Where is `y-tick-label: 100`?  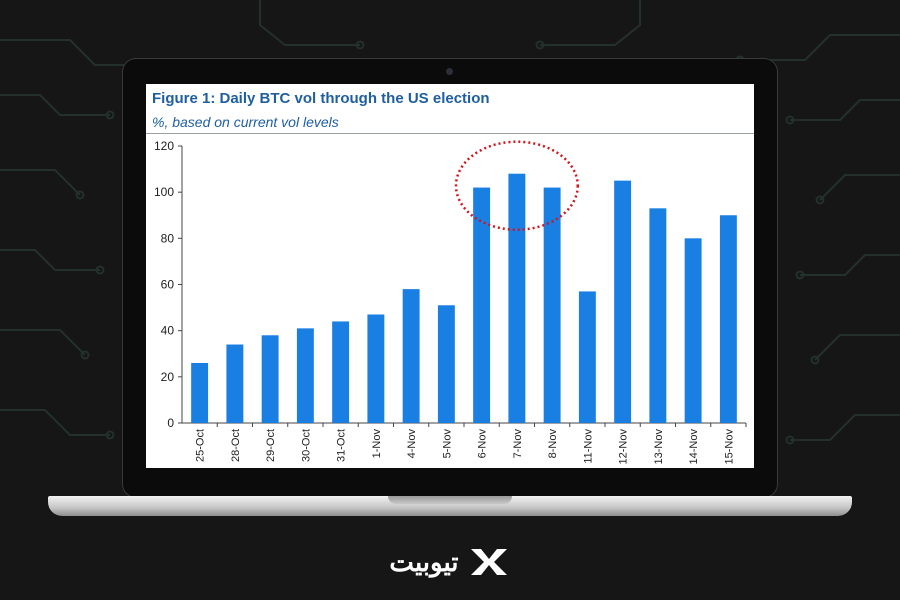 y-tick-label: 100 is located at coordinates (164, 192).